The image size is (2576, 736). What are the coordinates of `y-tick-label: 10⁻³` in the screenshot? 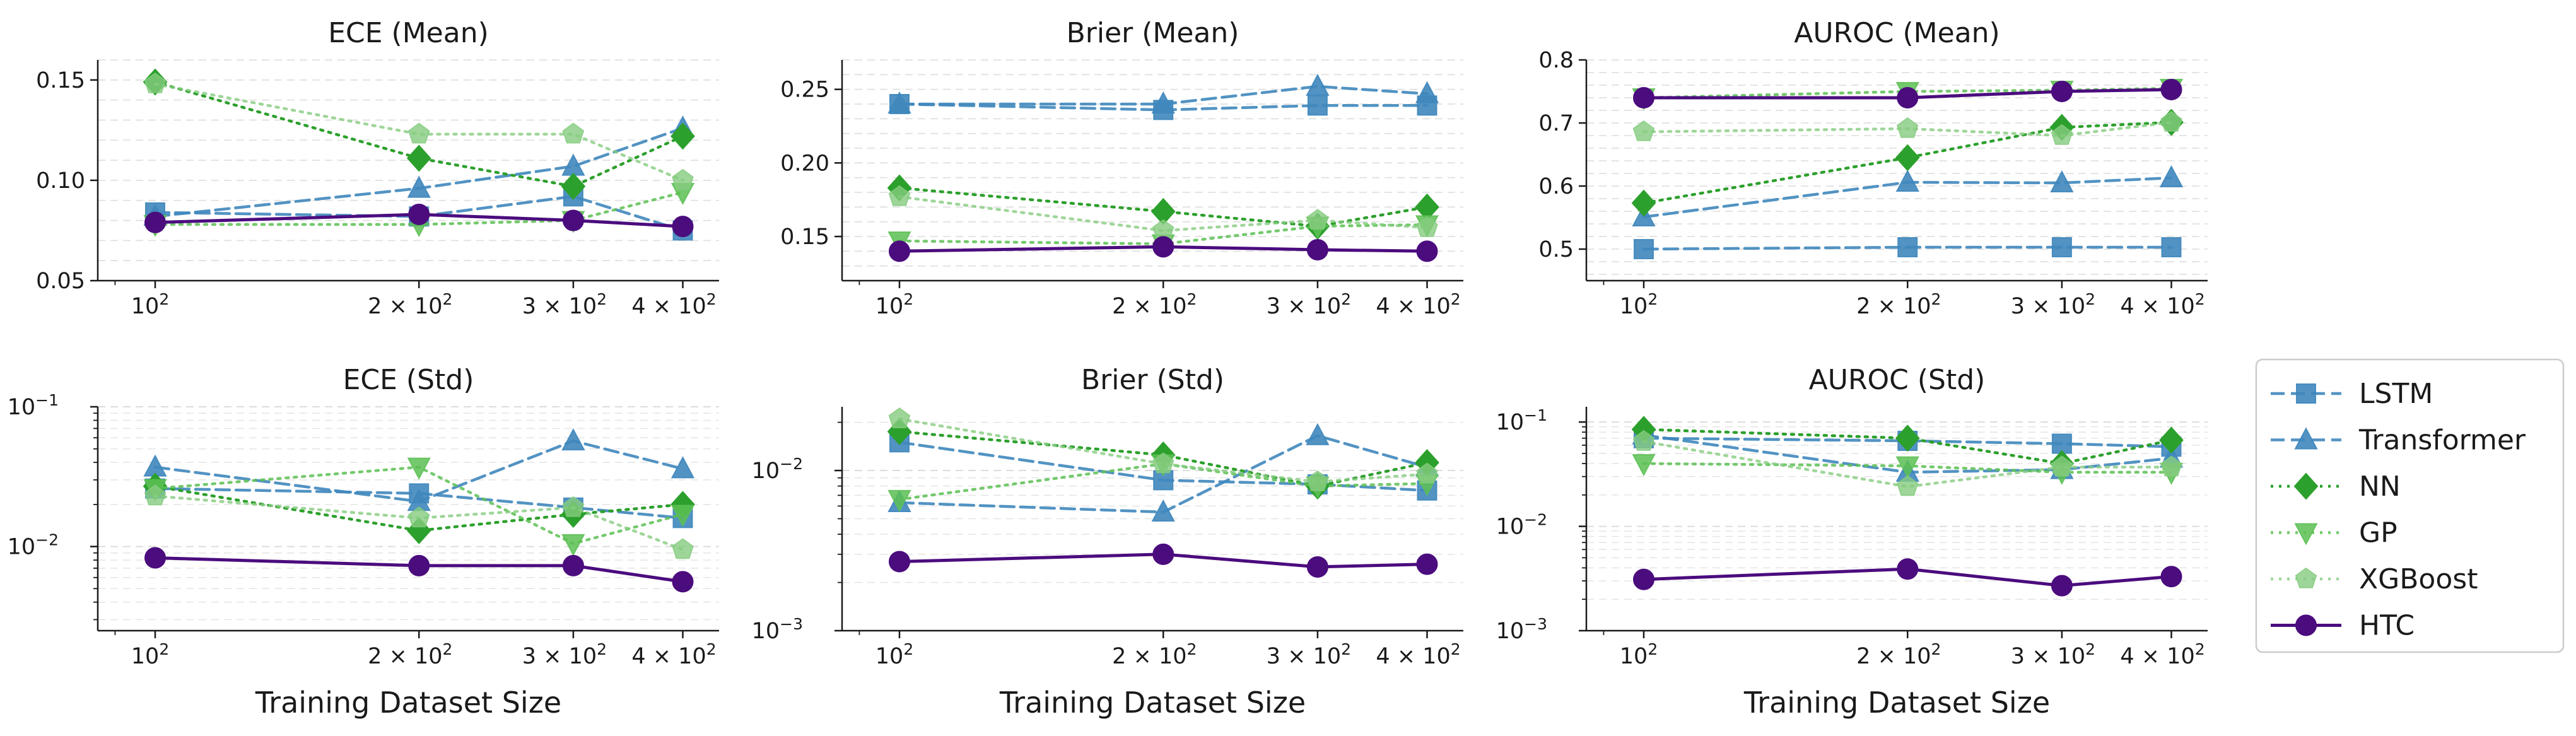 It's located at (1521, 629).